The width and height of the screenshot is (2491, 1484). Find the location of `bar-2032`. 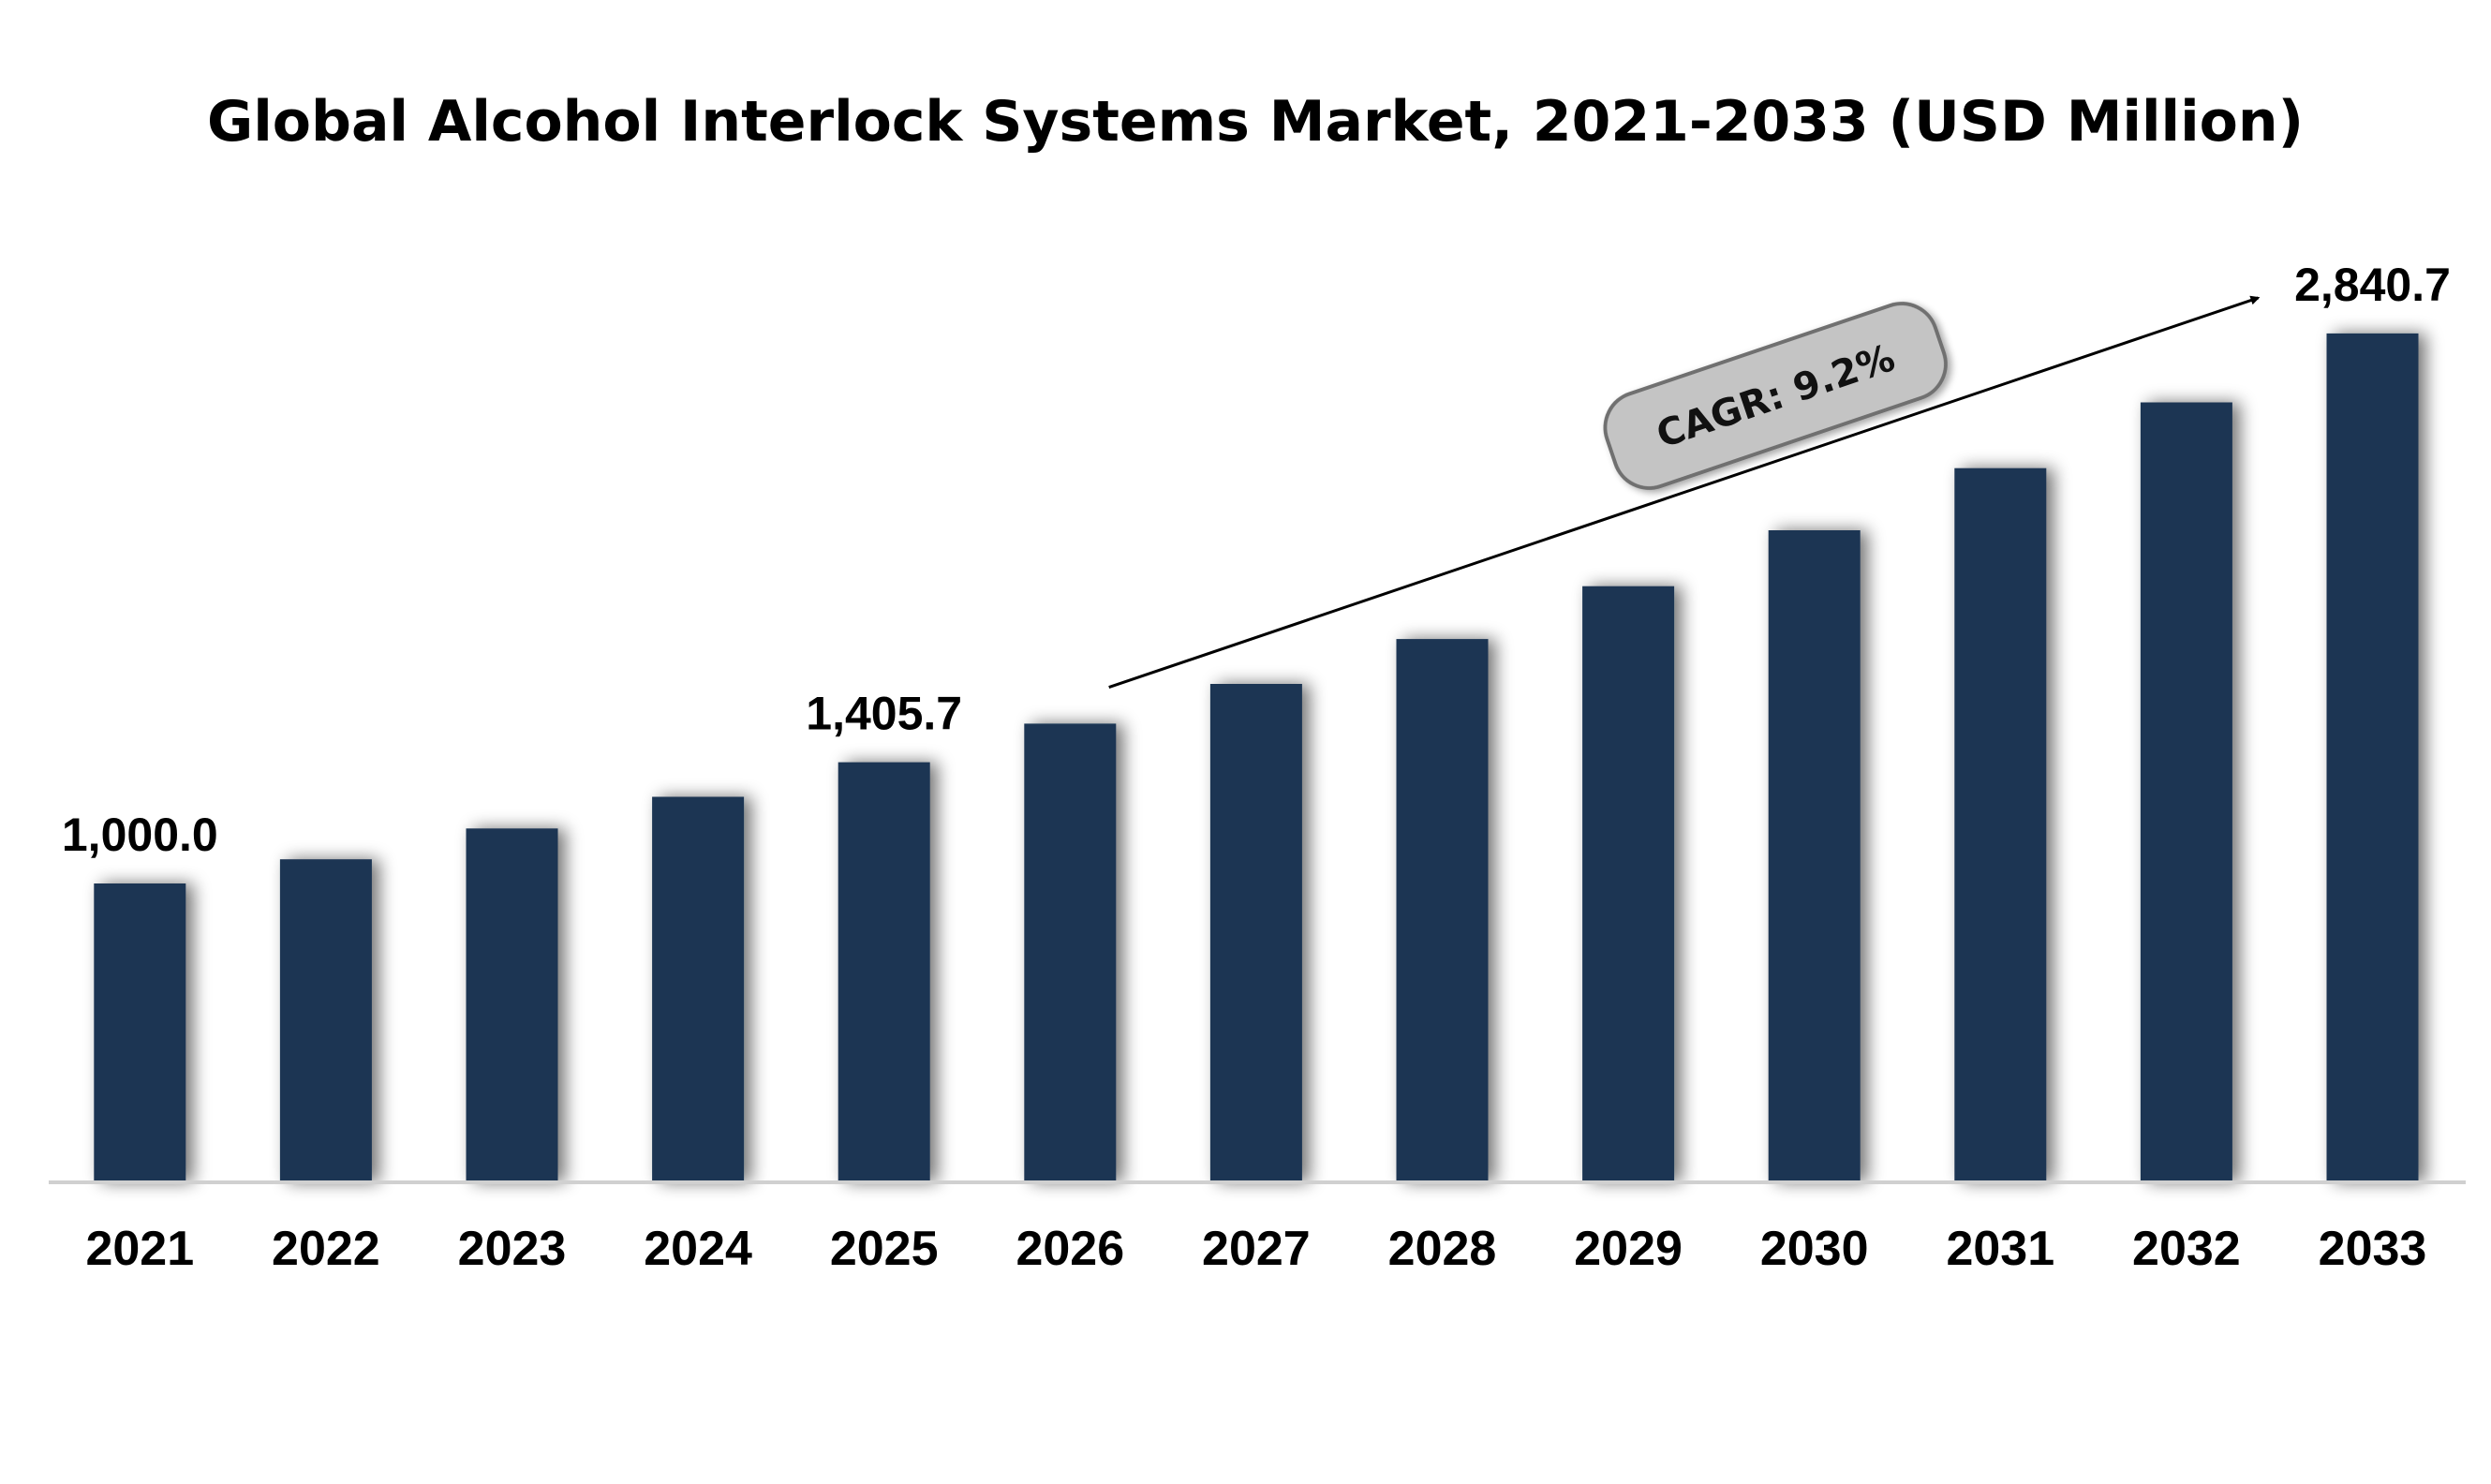

bar-2032 is located at coordinates (2186, 792).